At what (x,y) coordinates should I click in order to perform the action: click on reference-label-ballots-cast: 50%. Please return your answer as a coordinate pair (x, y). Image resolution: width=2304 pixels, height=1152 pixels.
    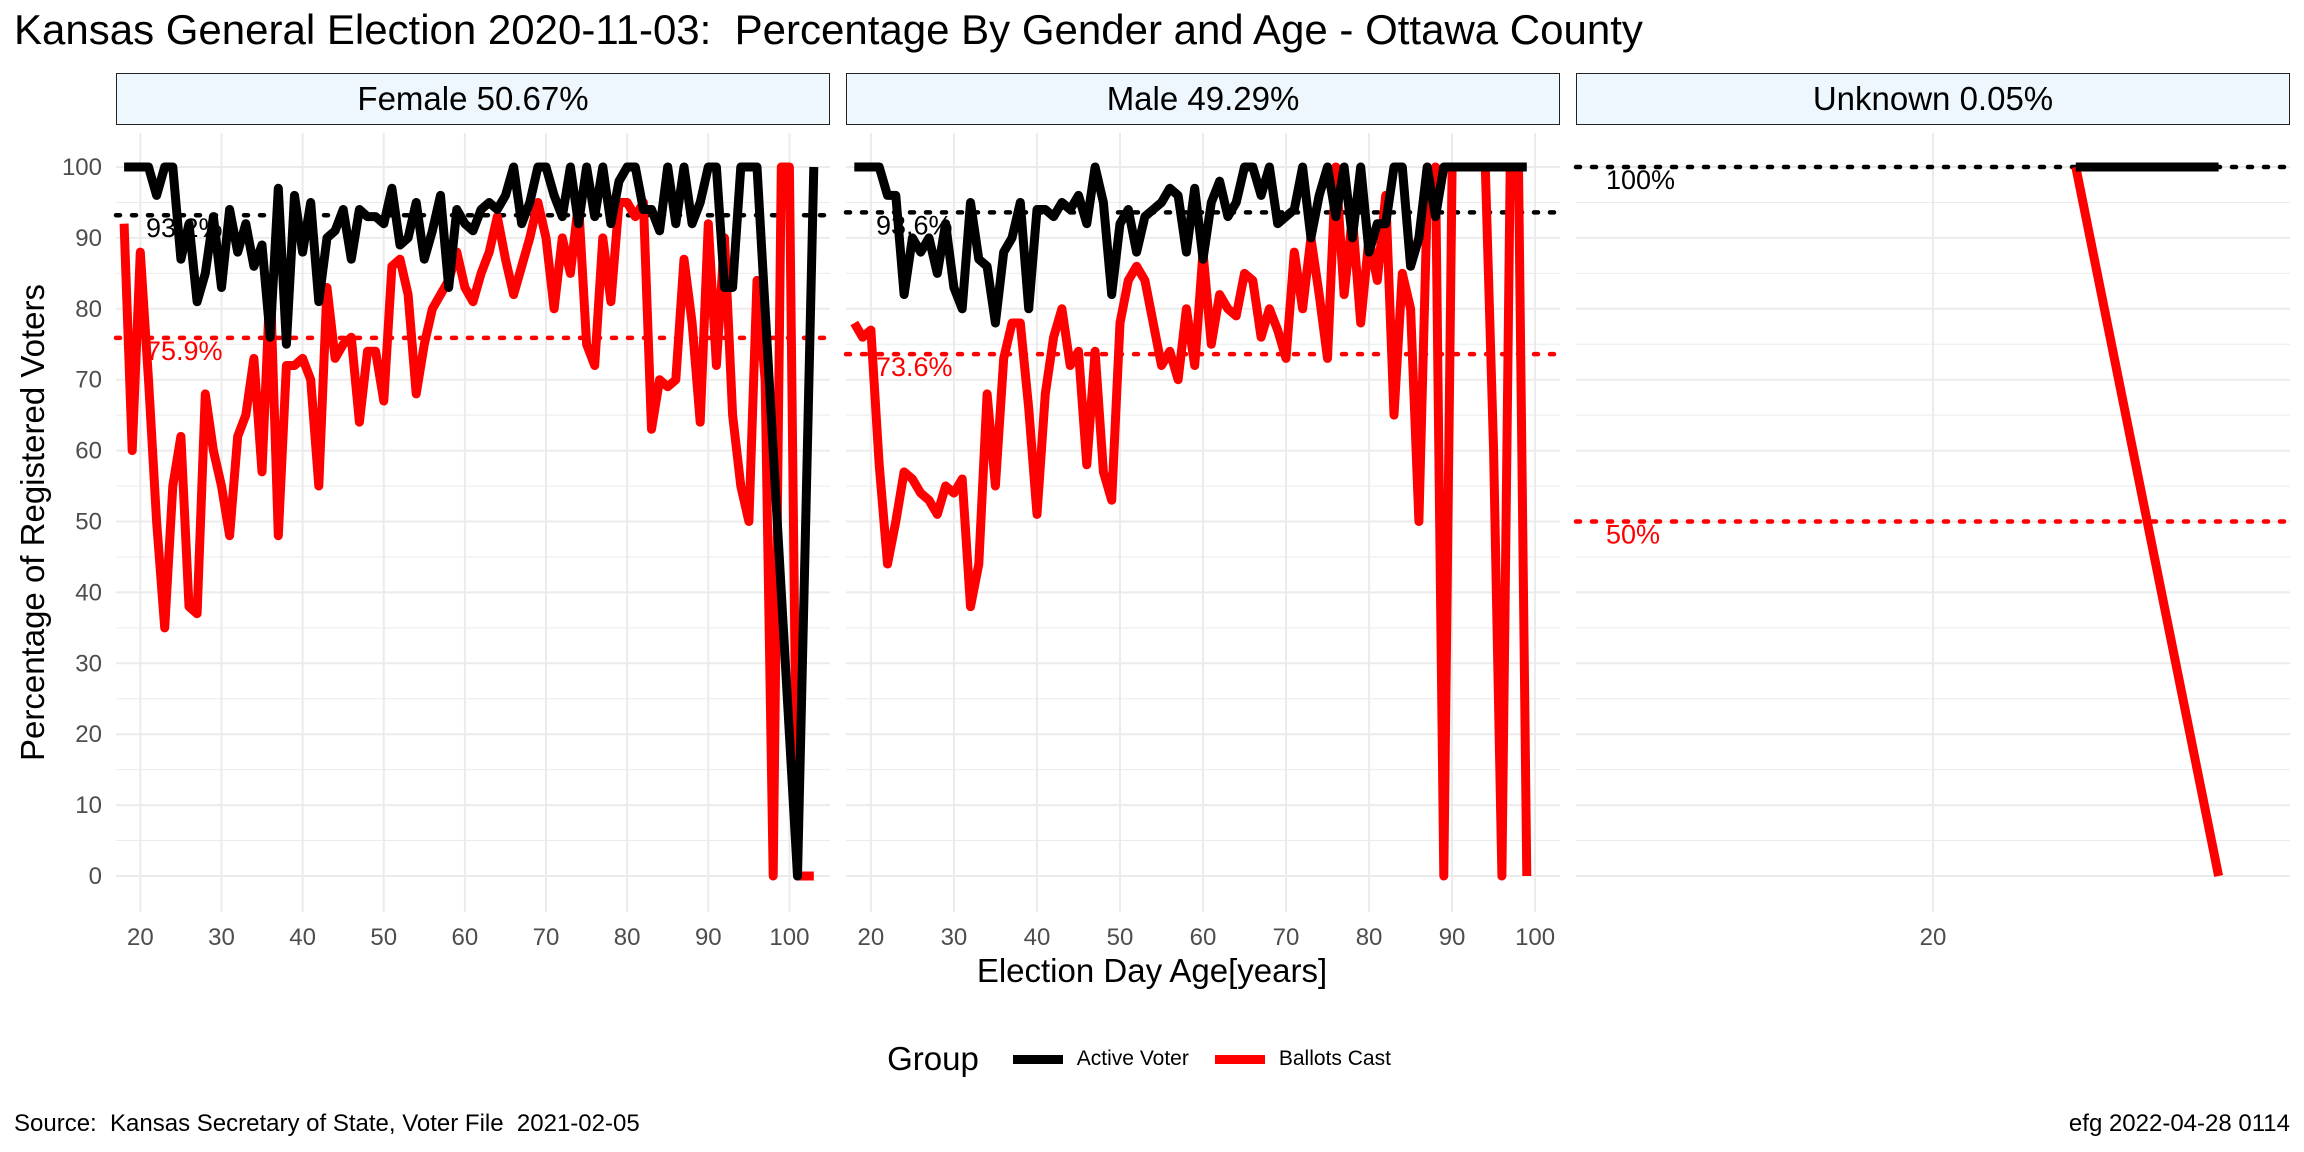
    Looking at the image, I should click on (1633, 535).